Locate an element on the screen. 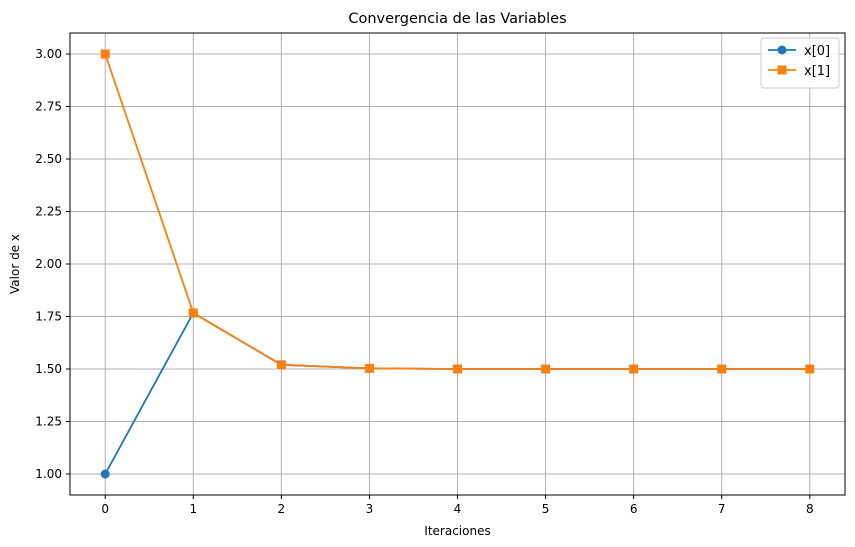 The image size is (855, 547). chart-title: Convergencia de las Variables is located at coordinates (457, 19).